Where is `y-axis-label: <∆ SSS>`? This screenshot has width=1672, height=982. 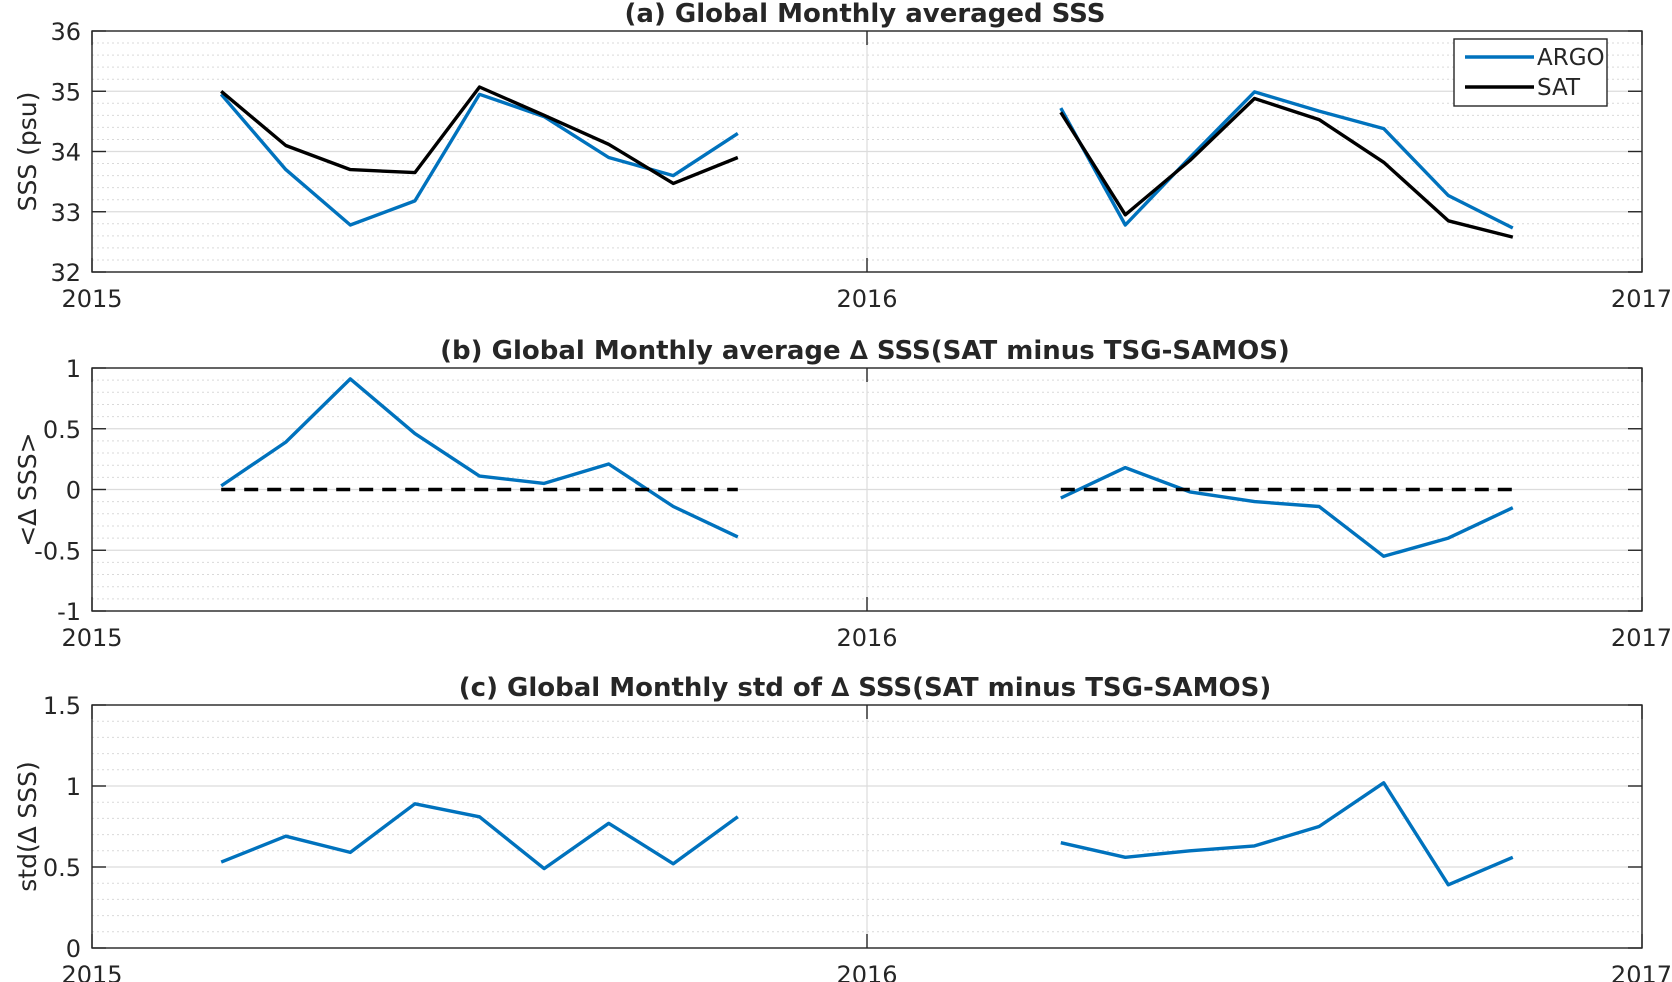 y-axis-label: <∆ SSS> is located at coordinates (27, 489).